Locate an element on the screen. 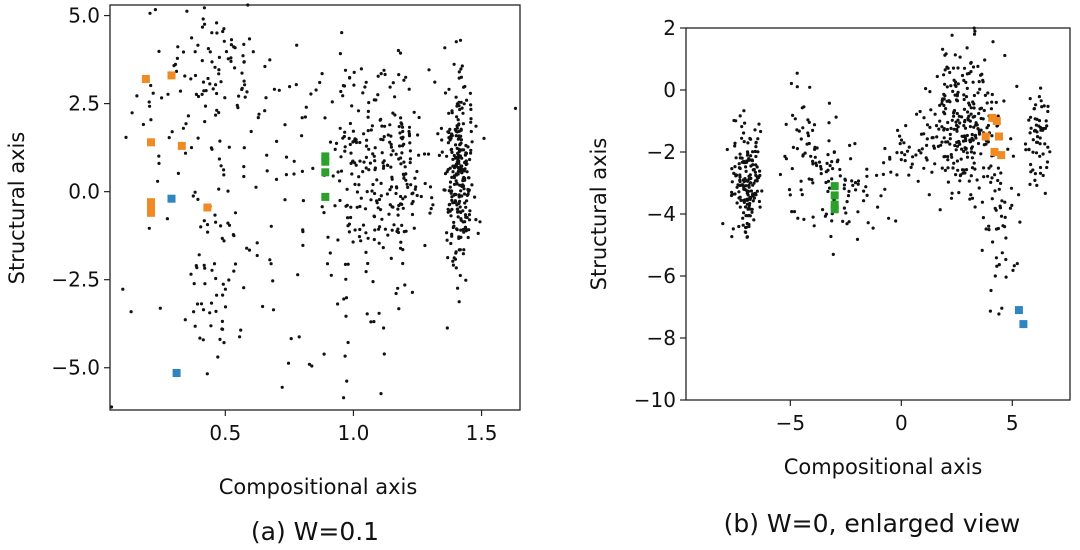 The width and height of the screenshot is (1080, 550). y-ticks-b: 2 0 −2 −4 −6 −8 −10 is located at coordinates (660, 214).